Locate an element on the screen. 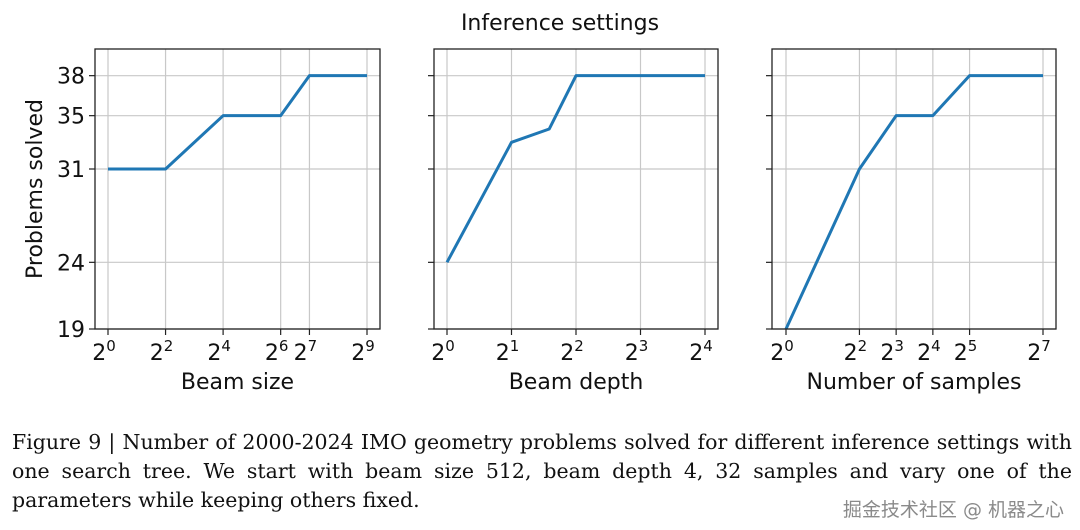 The width and height of the screenshot is (1080, 530). x-axis-label: Beam size is located at coordinates (237, 382).